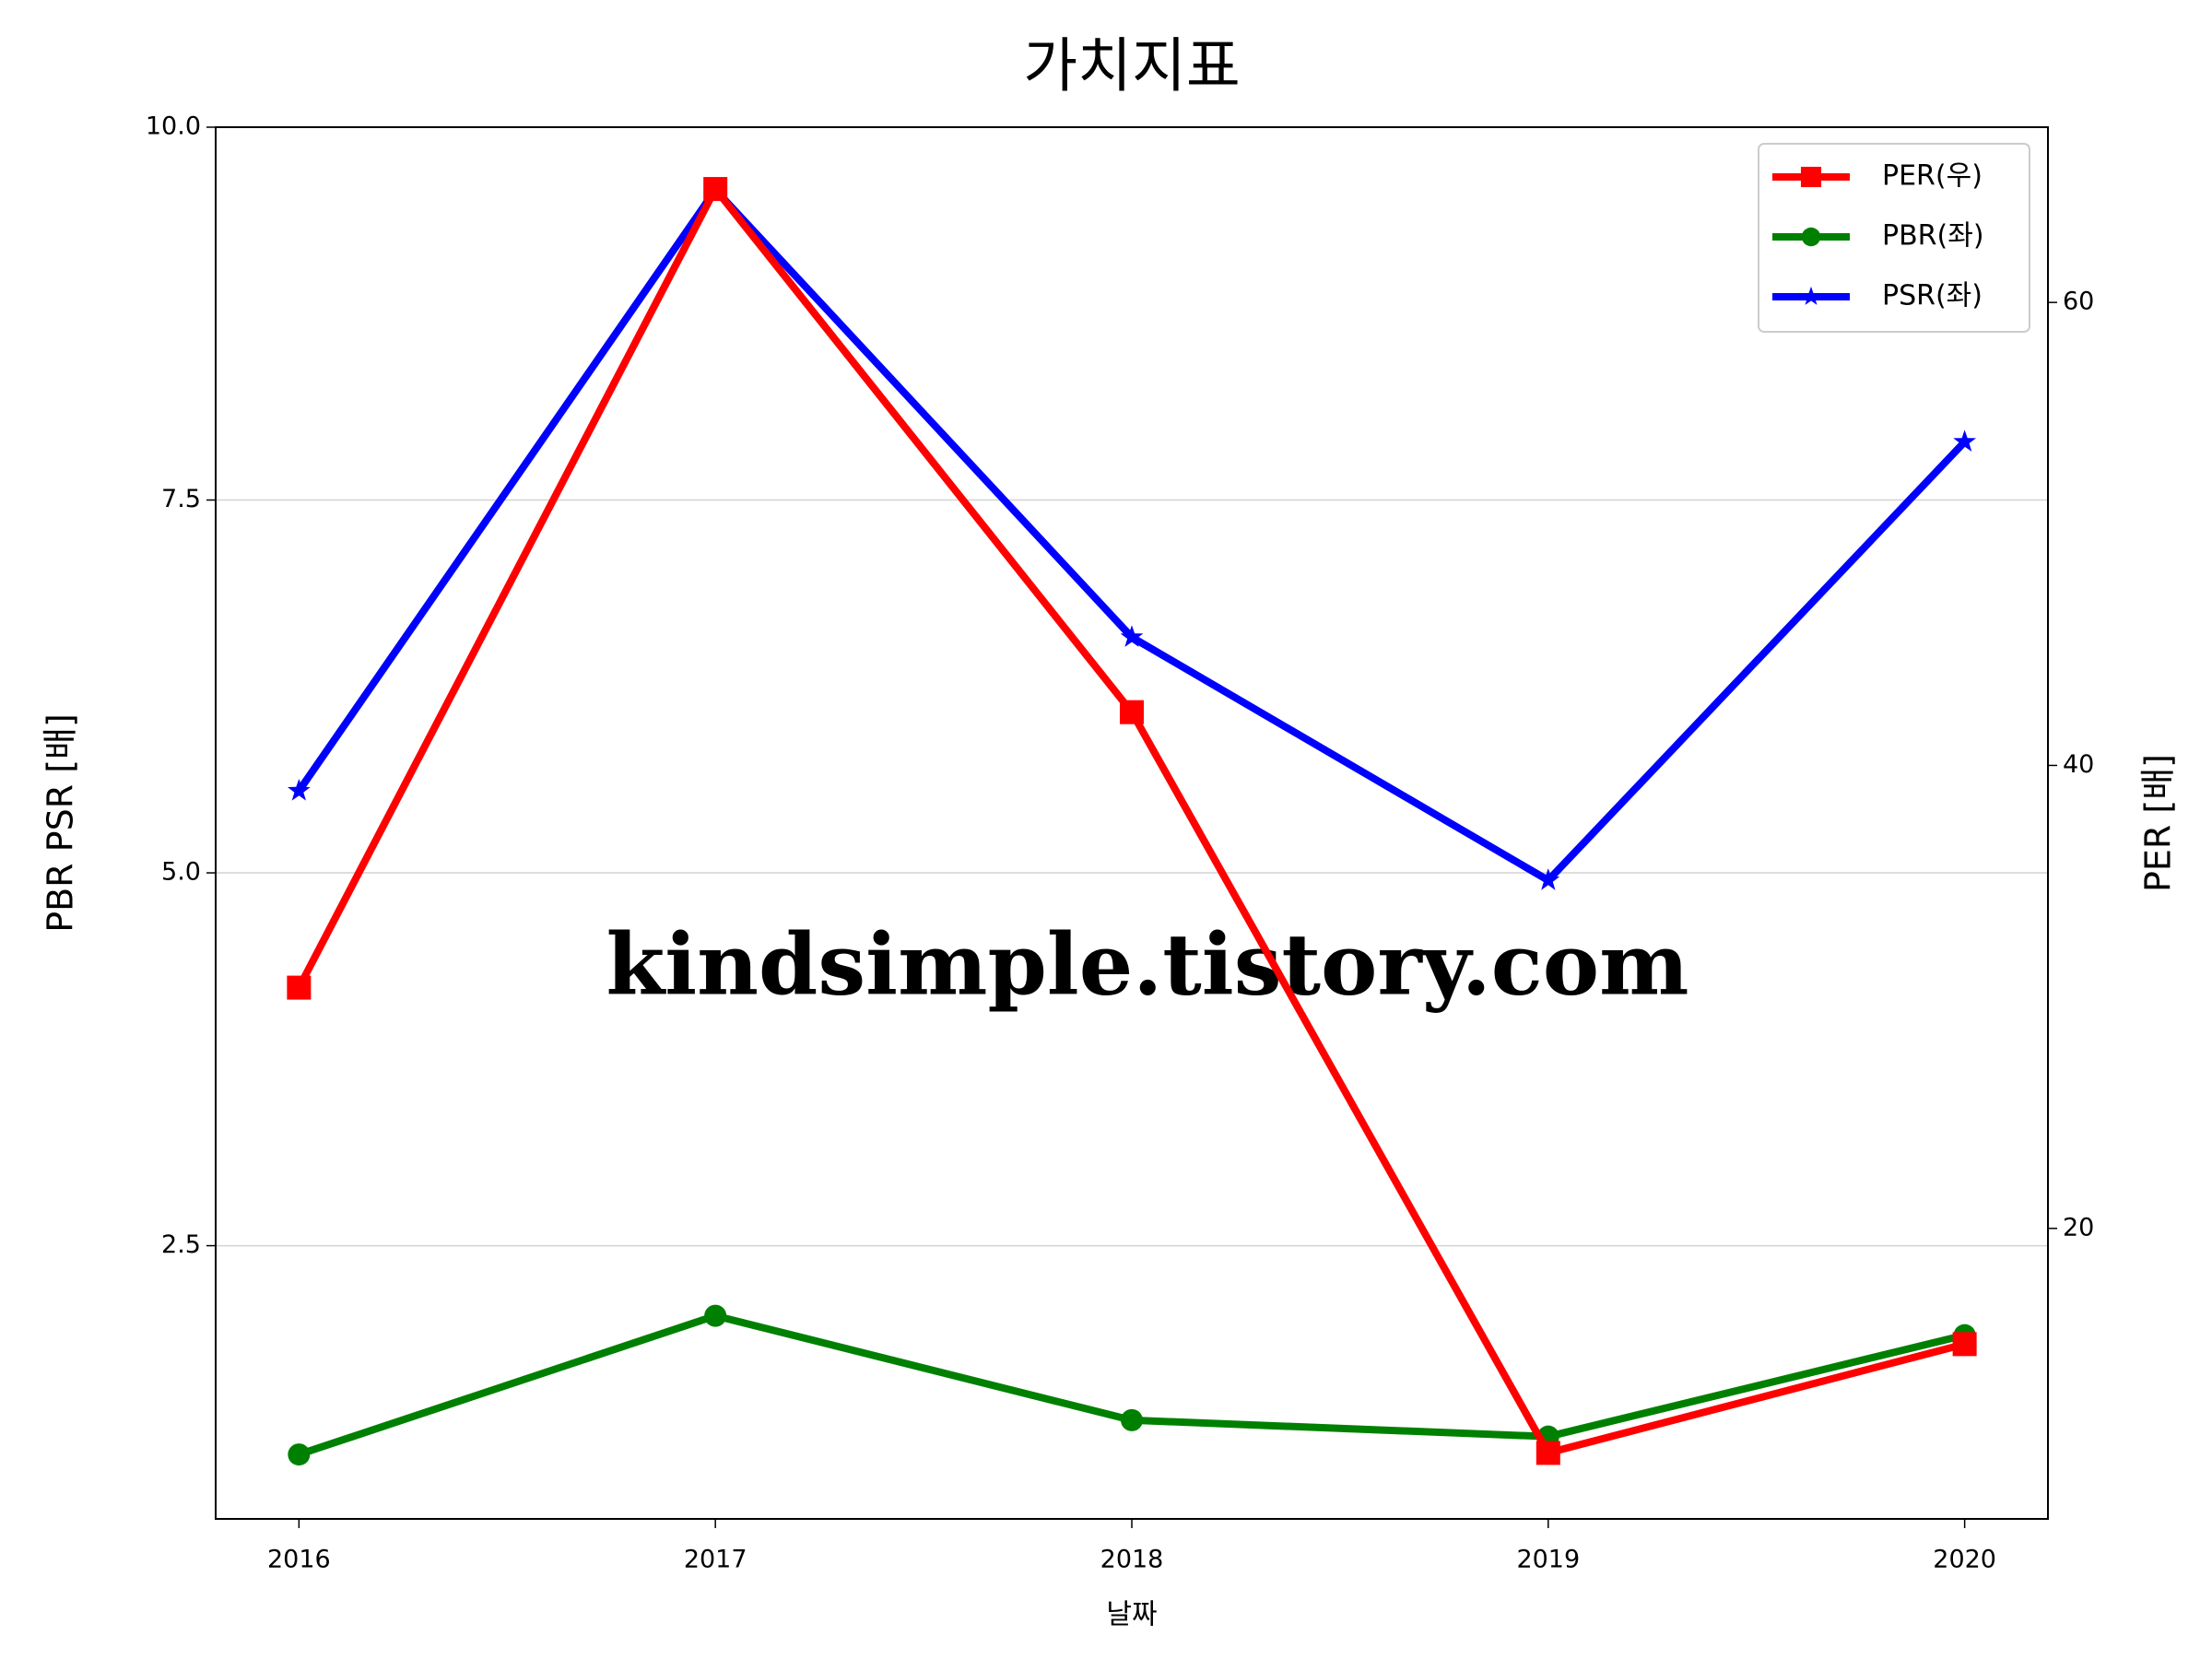 The image size is (2212, 1659). What do you see at coordinates (1132, 67) in the screenshot?
I see `chart-title: 가치지표` at bounding box center [1132, 67].